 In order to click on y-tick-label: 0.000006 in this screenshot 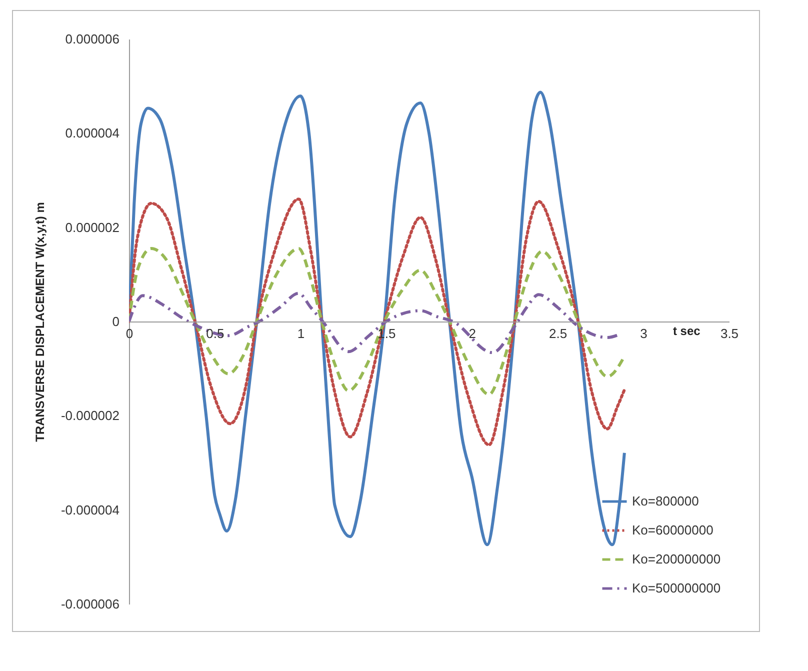, I will do `click(92, 39)`.